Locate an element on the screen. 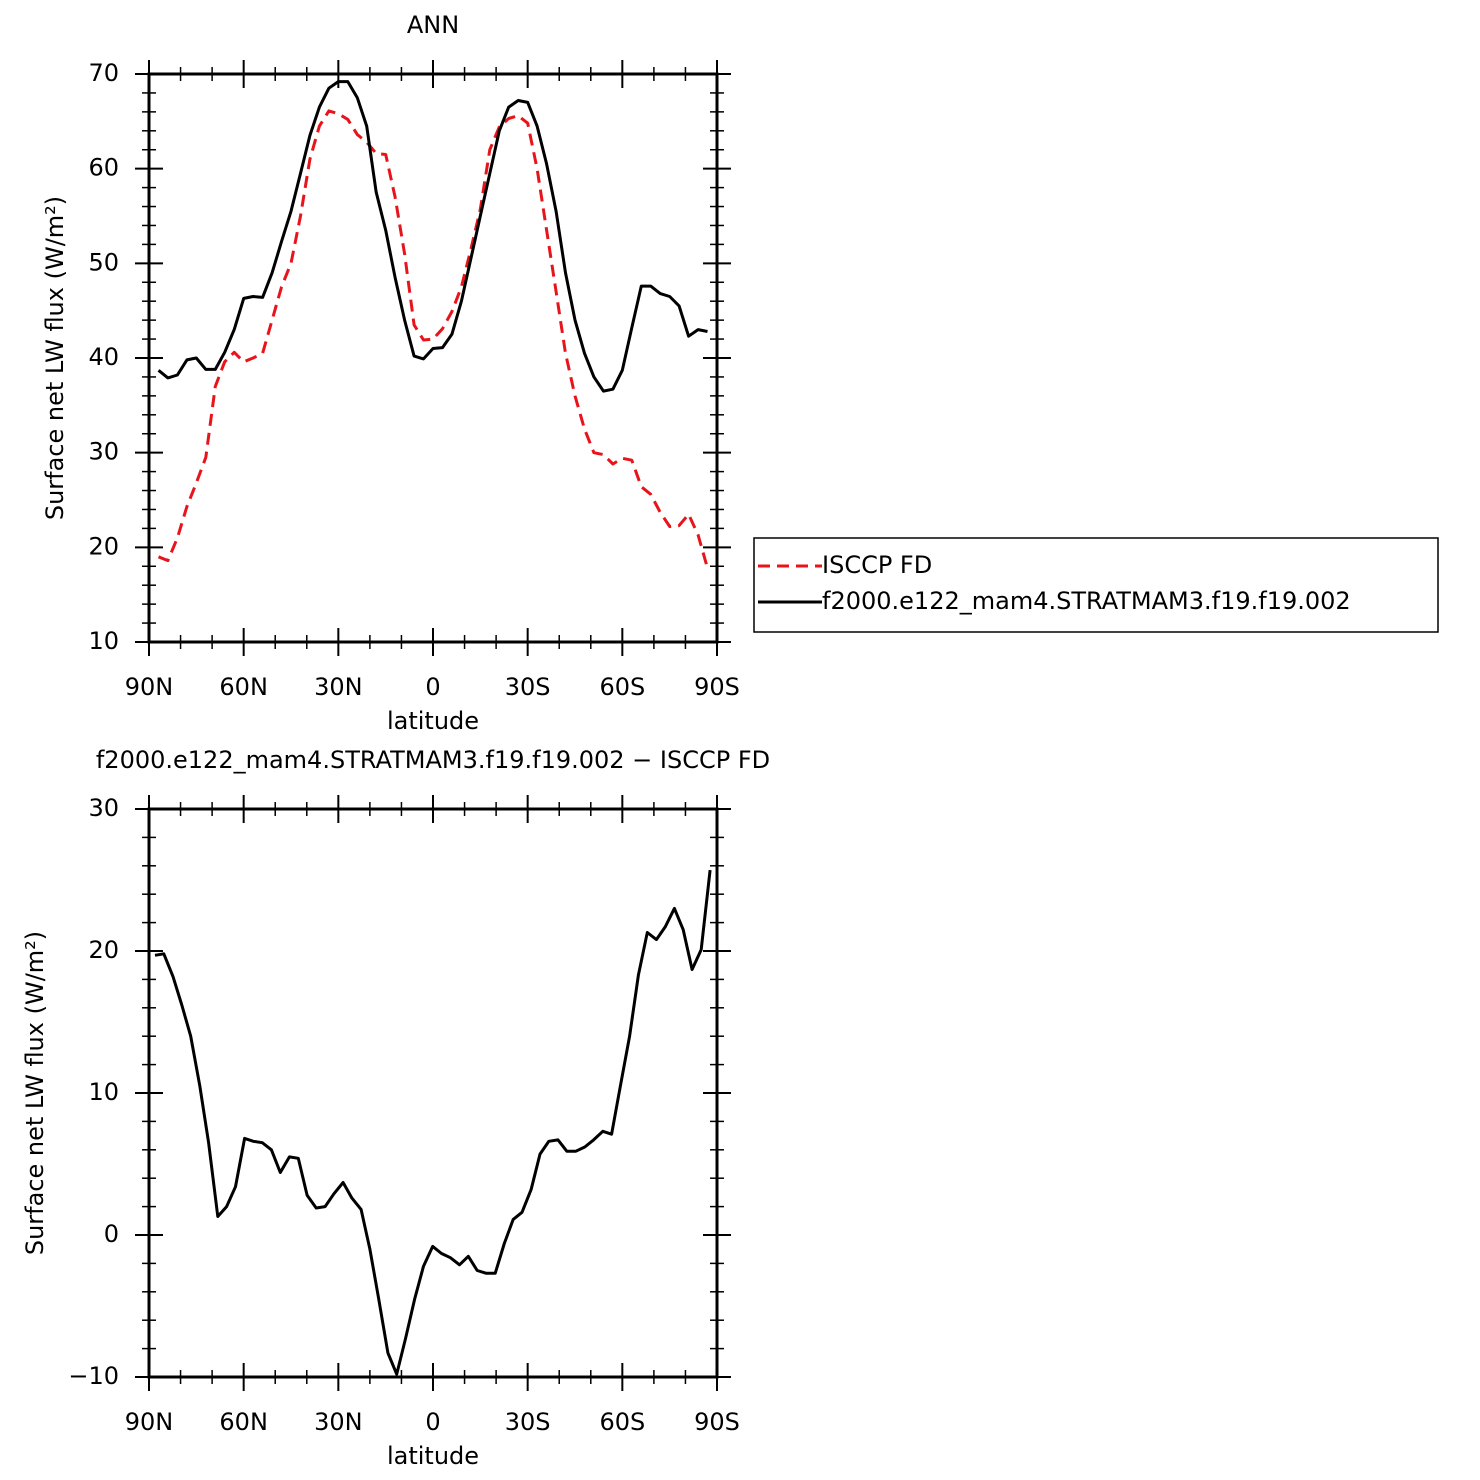 This screenshot has width=1480, height=1480. y-tick-label: 70 is located at coordinates (103, 73).